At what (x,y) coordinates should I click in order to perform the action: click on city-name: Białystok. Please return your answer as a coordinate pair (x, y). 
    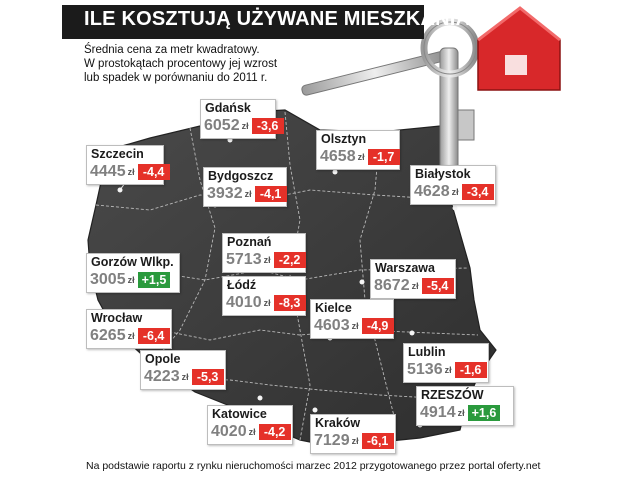
    Looking at the image, I should click on (443, 174).